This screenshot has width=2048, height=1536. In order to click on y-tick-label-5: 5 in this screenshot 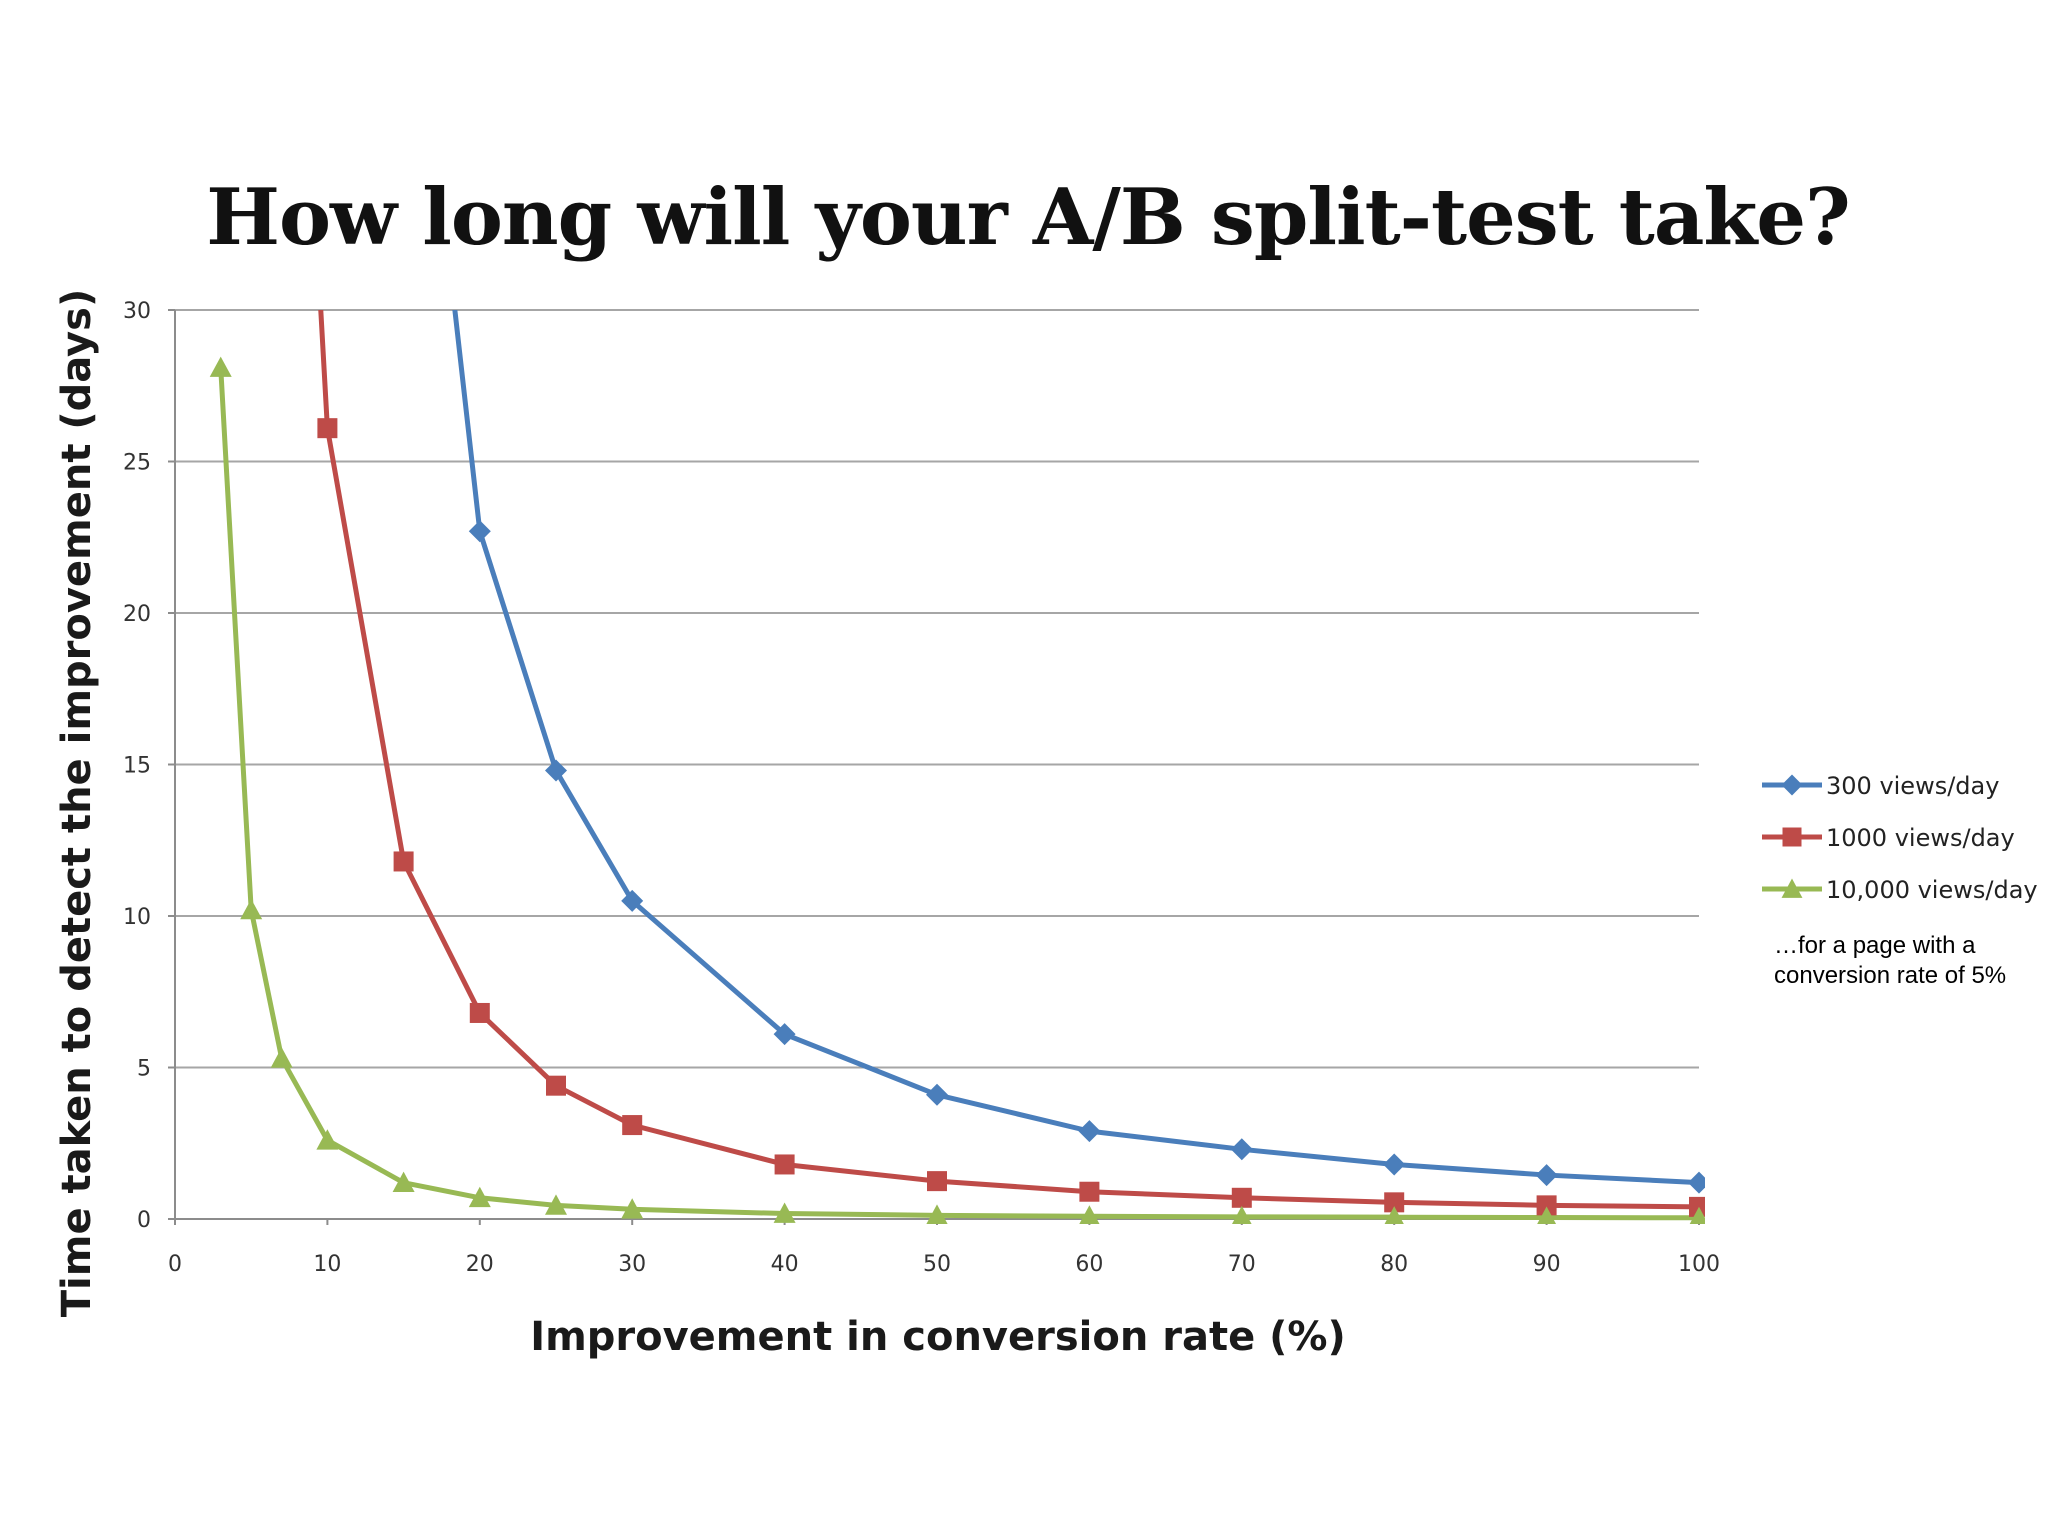, I will do `click(144, 1069)`.